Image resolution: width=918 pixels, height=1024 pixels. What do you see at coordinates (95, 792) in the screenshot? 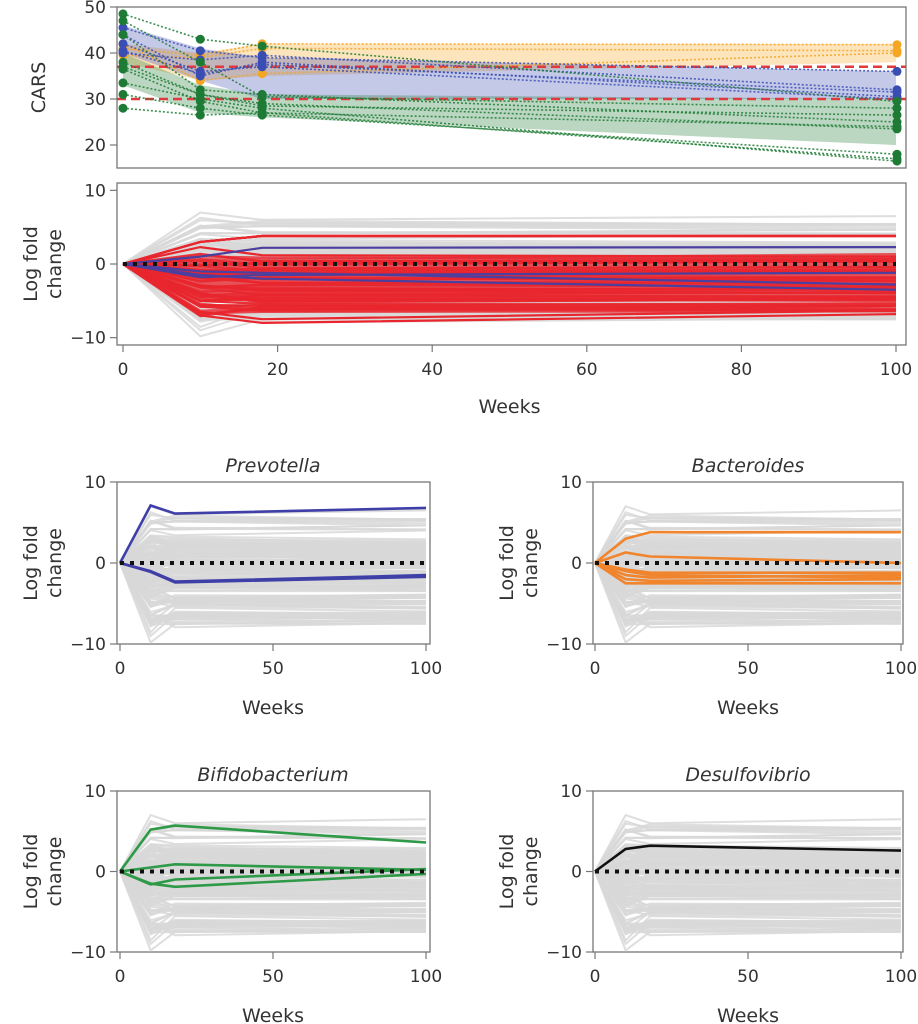
I see `y-tick-label: 10` at bounding box center [95, 792].